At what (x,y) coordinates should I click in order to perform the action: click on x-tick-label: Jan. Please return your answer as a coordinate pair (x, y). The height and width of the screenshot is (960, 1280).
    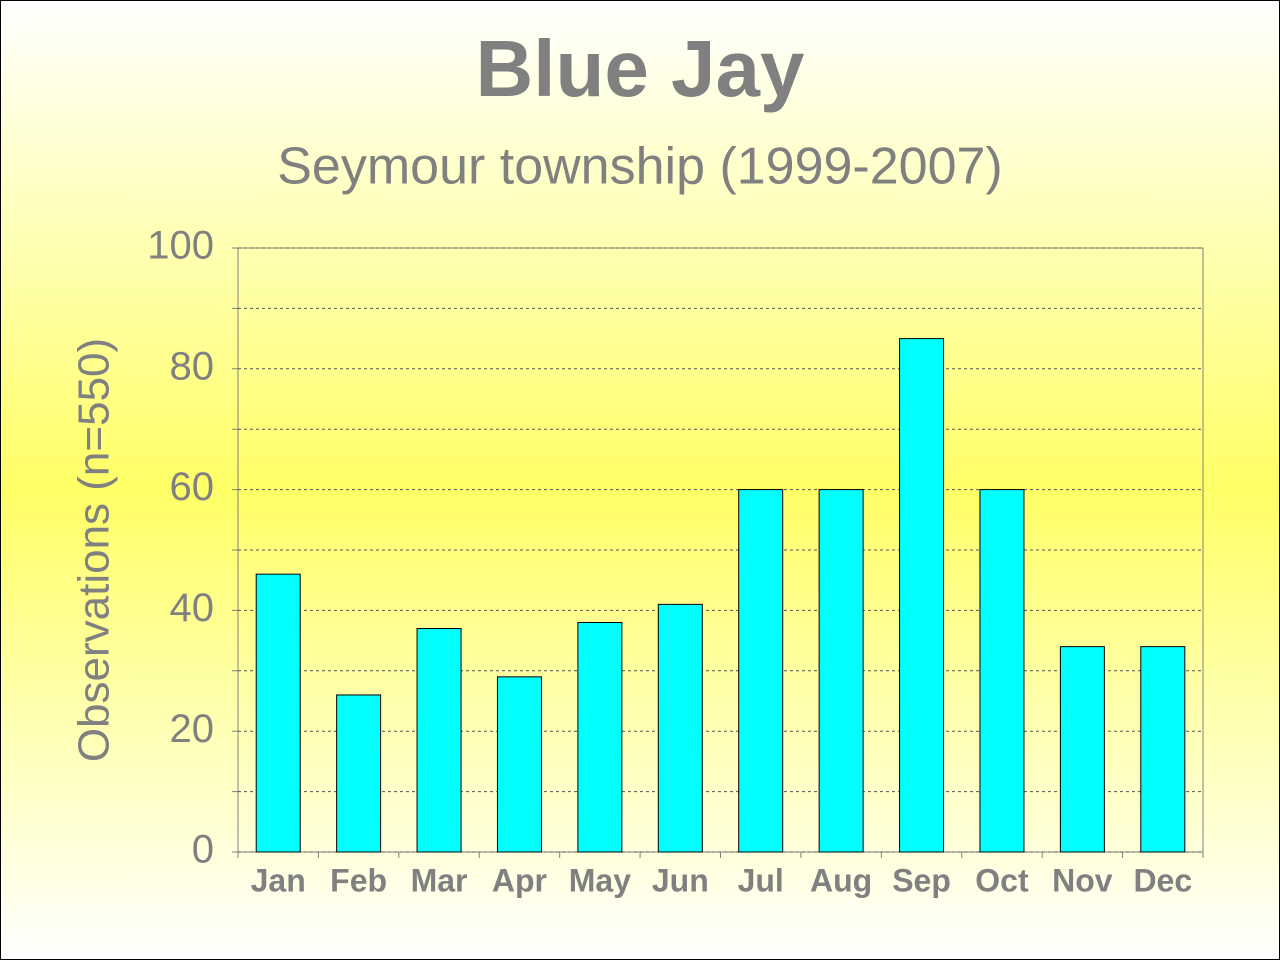
    Looking at the image, I should click on (278, 880).